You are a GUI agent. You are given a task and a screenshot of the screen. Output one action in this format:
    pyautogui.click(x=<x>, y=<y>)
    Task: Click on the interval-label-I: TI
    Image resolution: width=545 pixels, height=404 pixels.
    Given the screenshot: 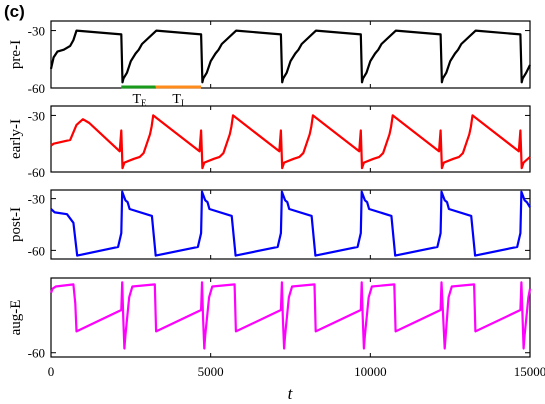 What is the action you would take?
    pyautogui.click(x=178, y=100)
    